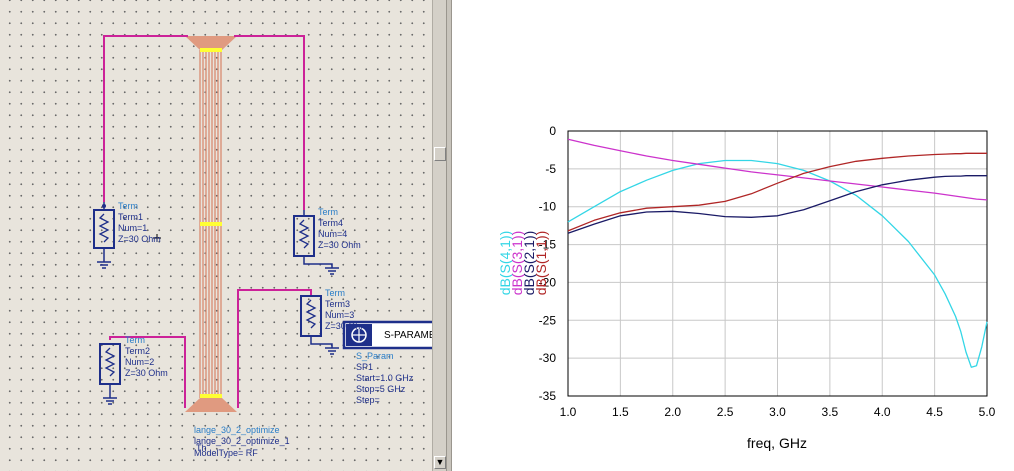 This screenshot has height=471, width=1014. Describe the element at coordinates (211, 43) in the screenshot. I see `coupler-top-taper` at that location.